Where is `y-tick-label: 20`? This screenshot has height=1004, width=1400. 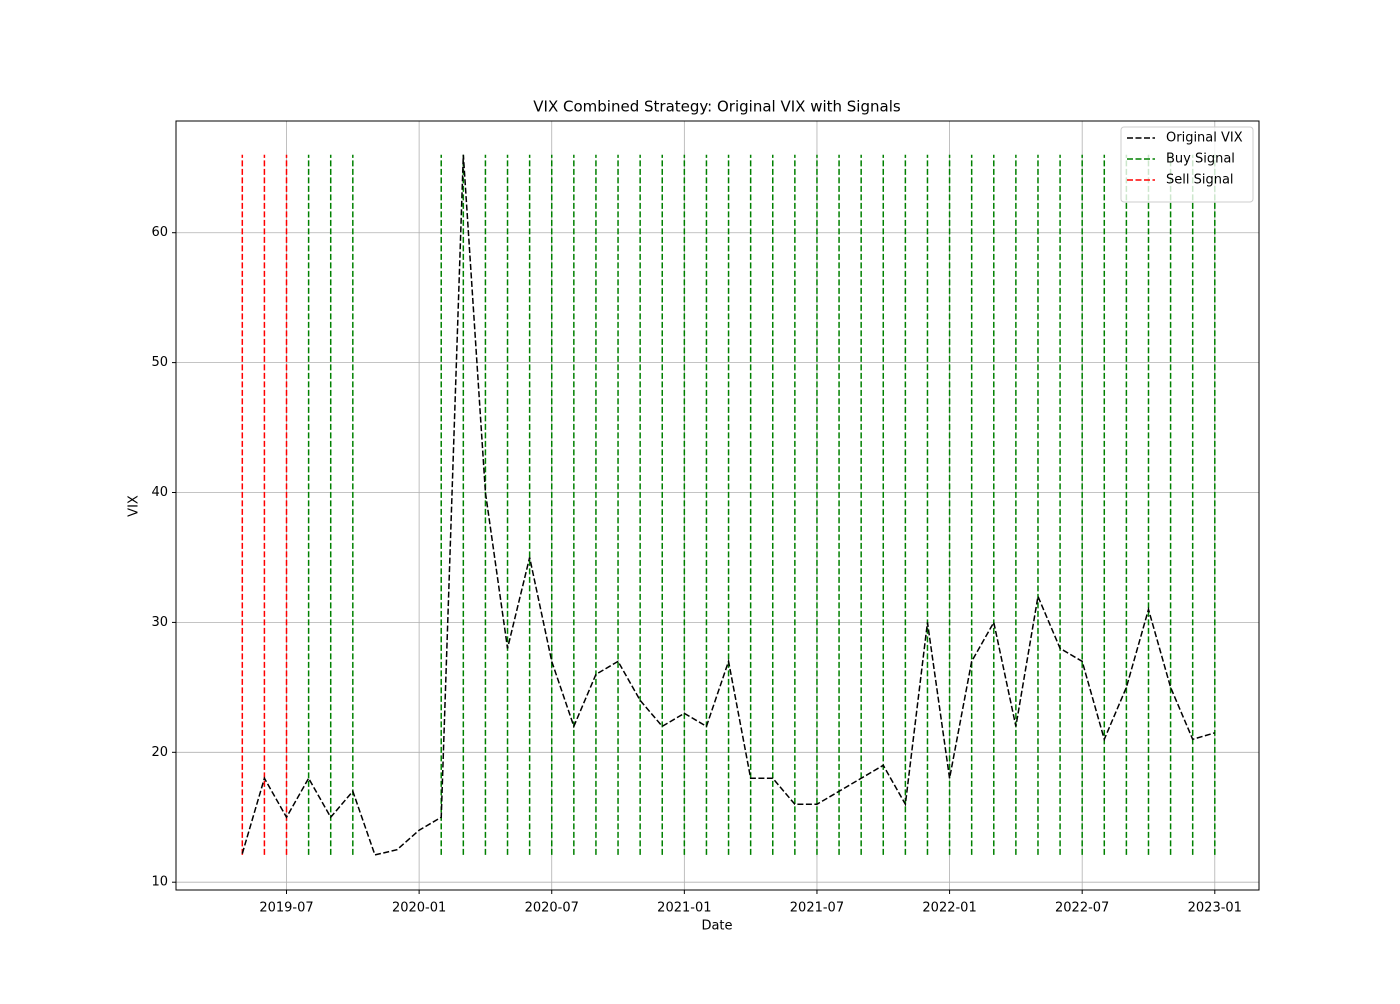
y-tick-label: 20 is located at coordinates (159, 752).